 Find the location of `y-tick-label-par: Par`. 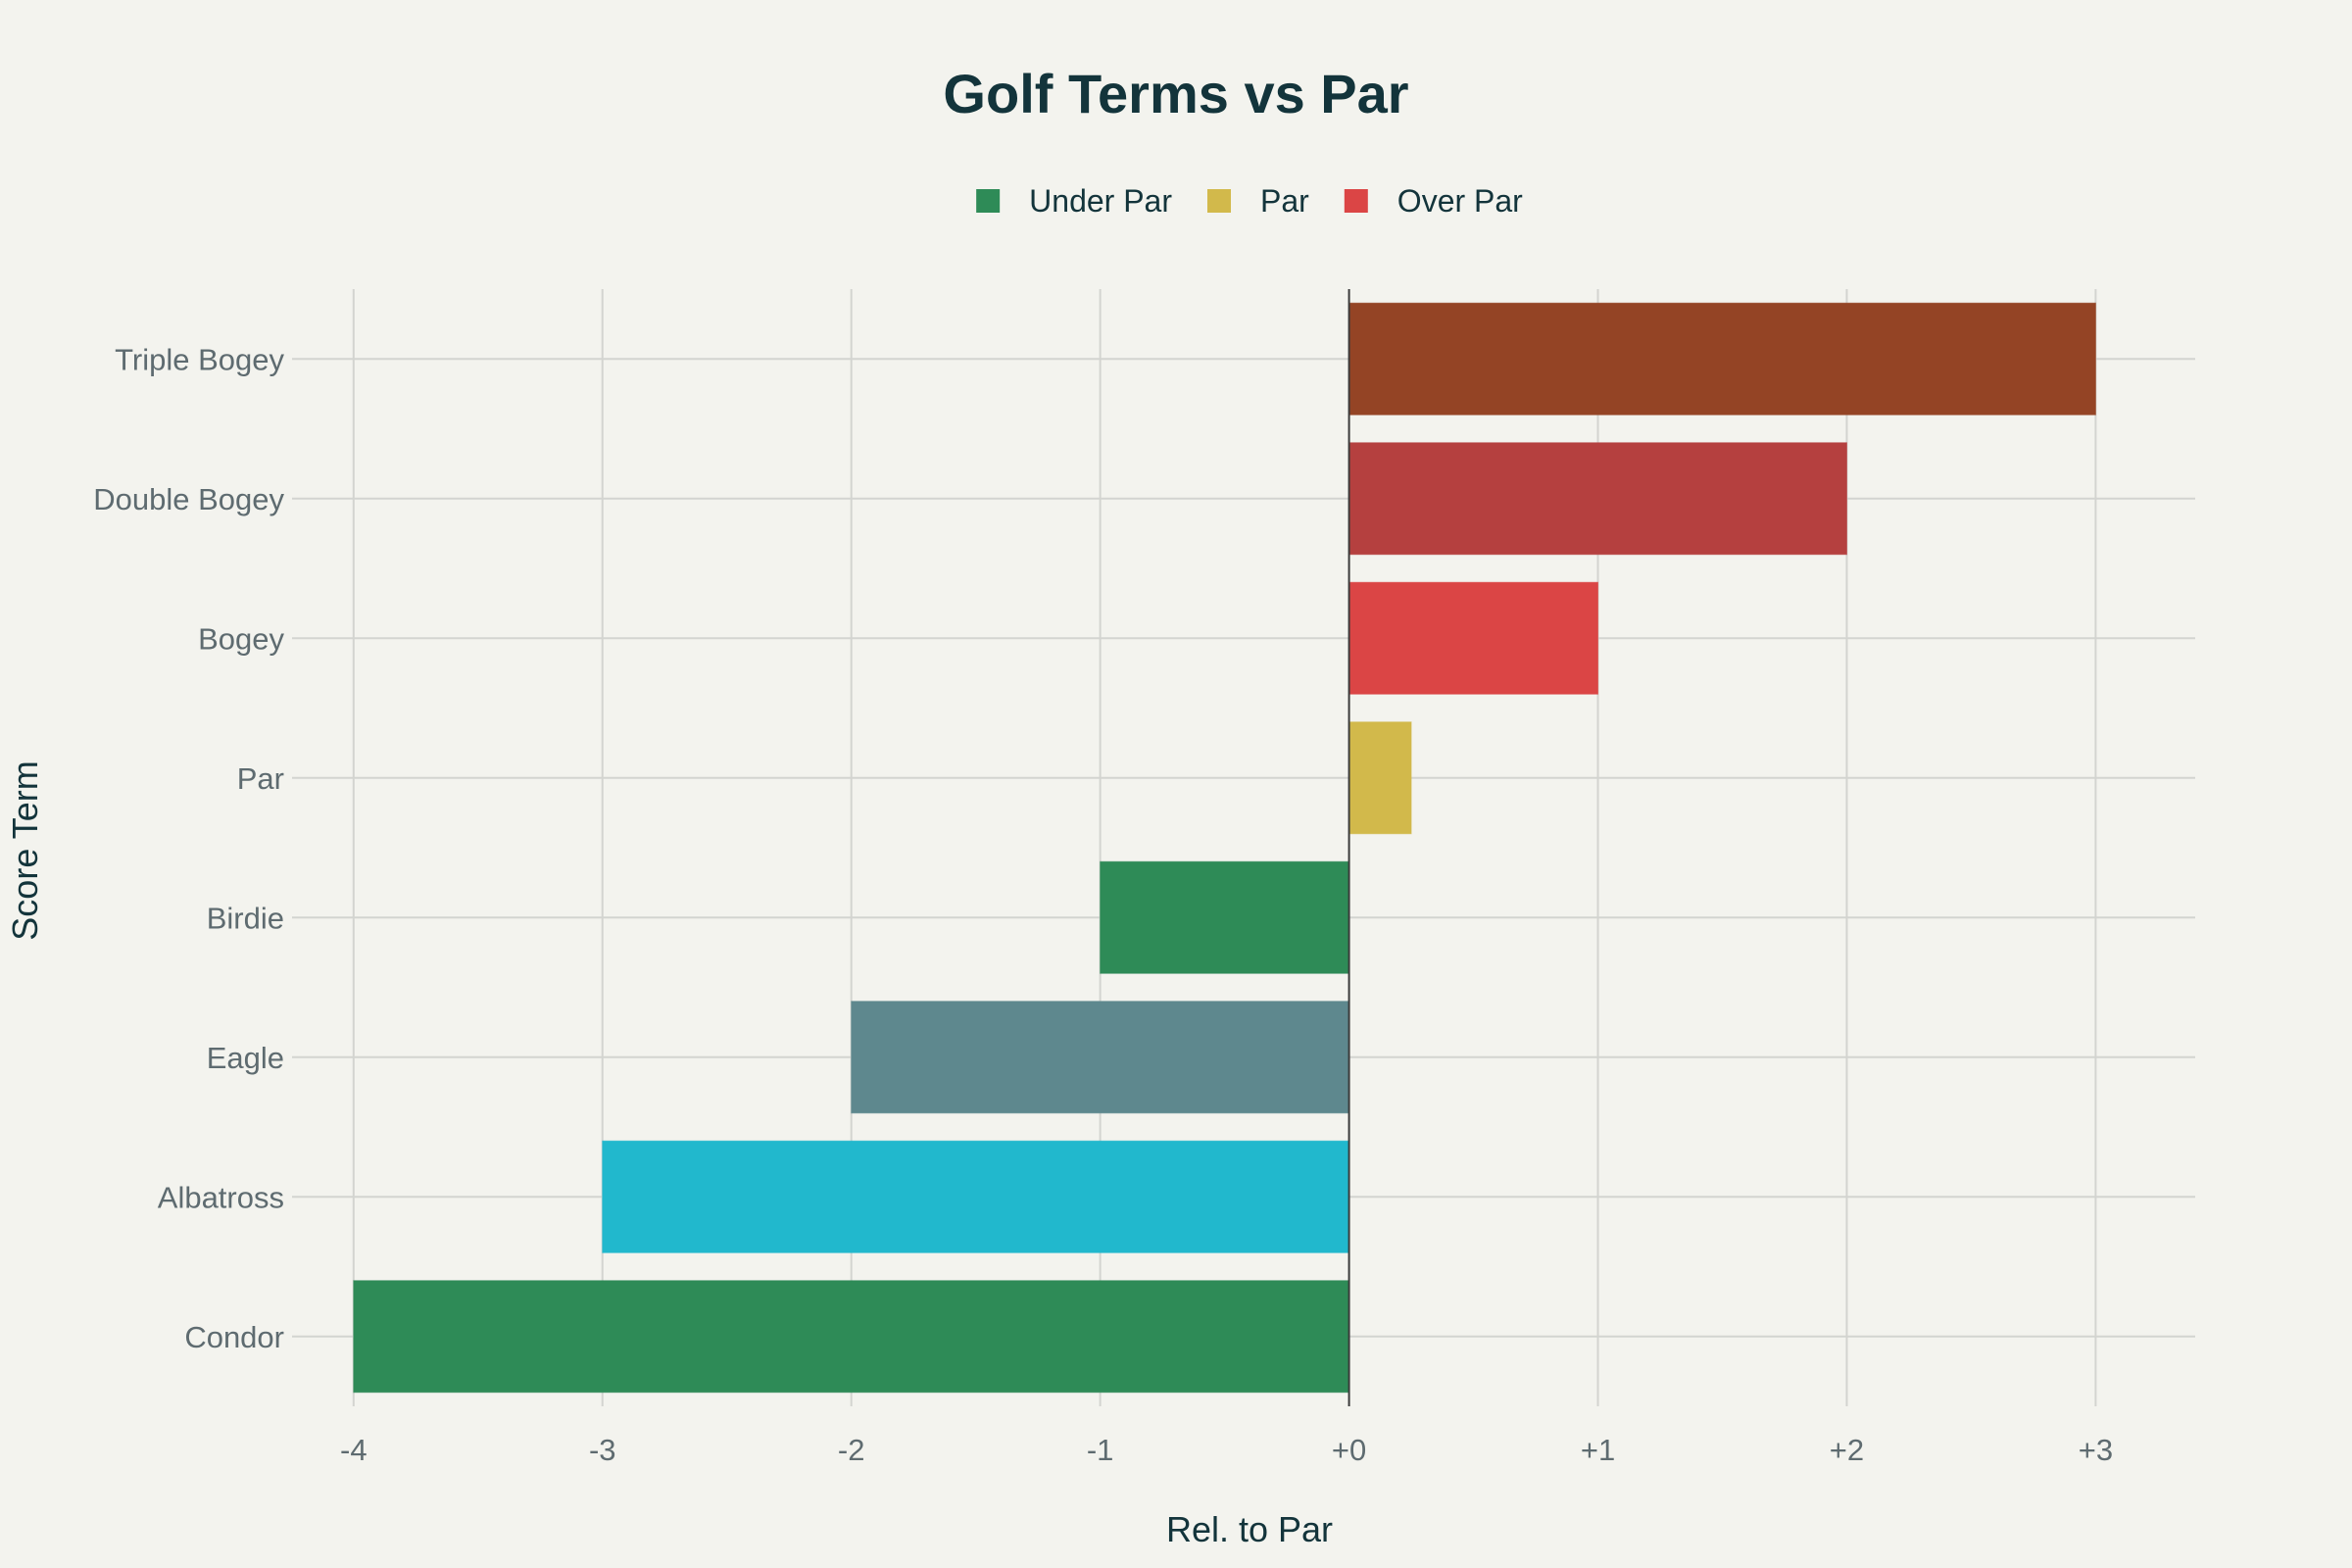

y-tick-label-par: Par is located at coordinates (260, 778).